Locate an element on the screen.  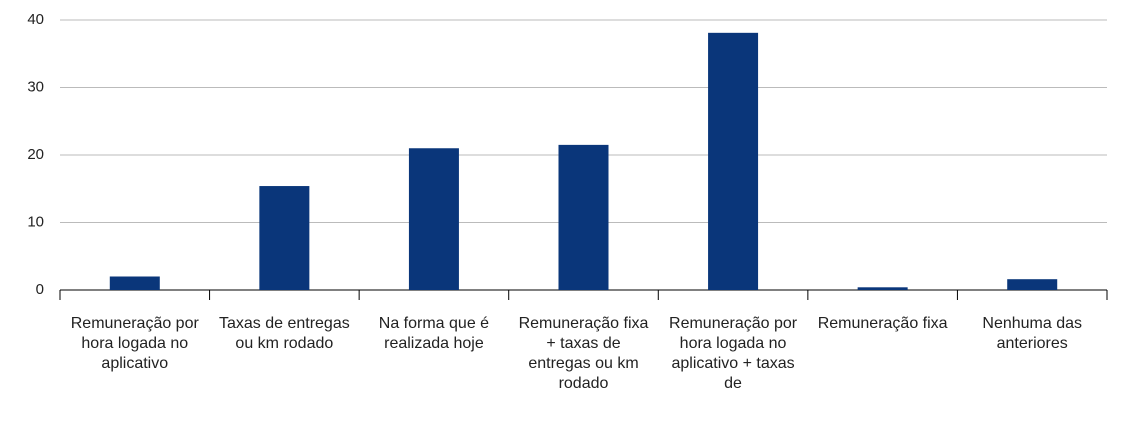
y-tick-label: 20 is located at coordinates (35, 154).